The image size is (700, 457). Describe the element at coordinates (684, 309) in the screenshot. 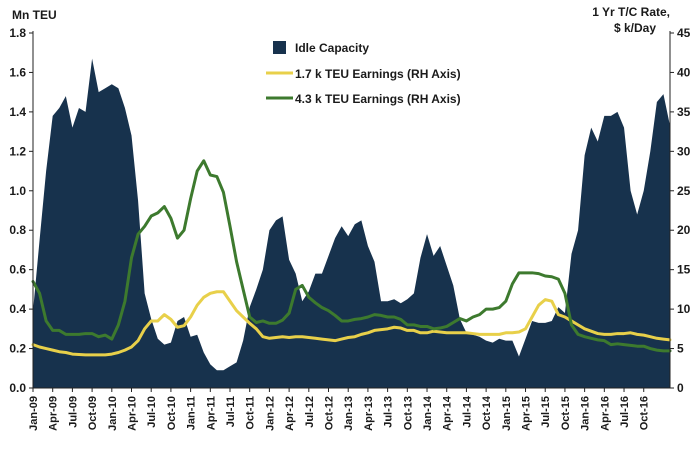

I see `right-axis-tick-label: 10` at that location.